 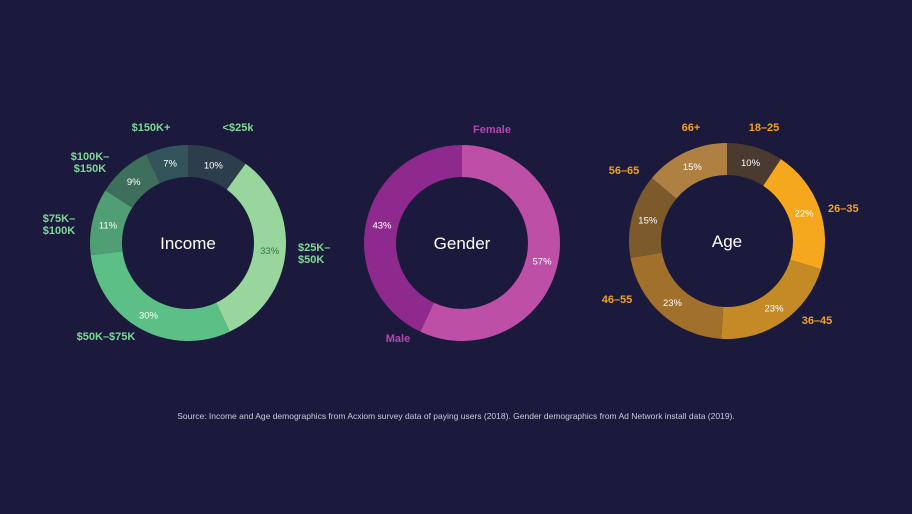 What do you see at coordinates (843, 209) in the screenshot?
I see `age-category-label: 26–35` at bounding box center [843, 209].